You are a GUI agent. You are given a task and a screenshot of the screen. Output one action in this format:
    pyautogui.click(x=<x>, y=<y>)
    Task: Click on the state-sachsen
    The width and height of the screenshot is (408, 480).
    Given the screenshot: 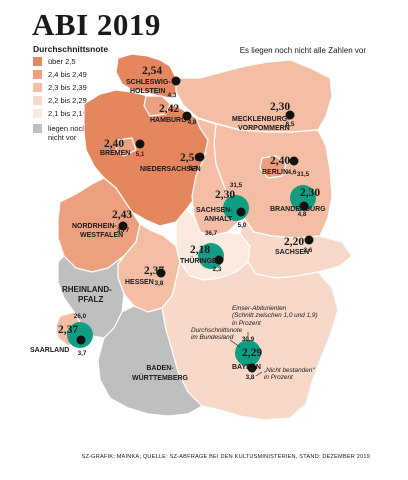 What is the action you would take?
    pyautogui.click(x=296, y=248)
    